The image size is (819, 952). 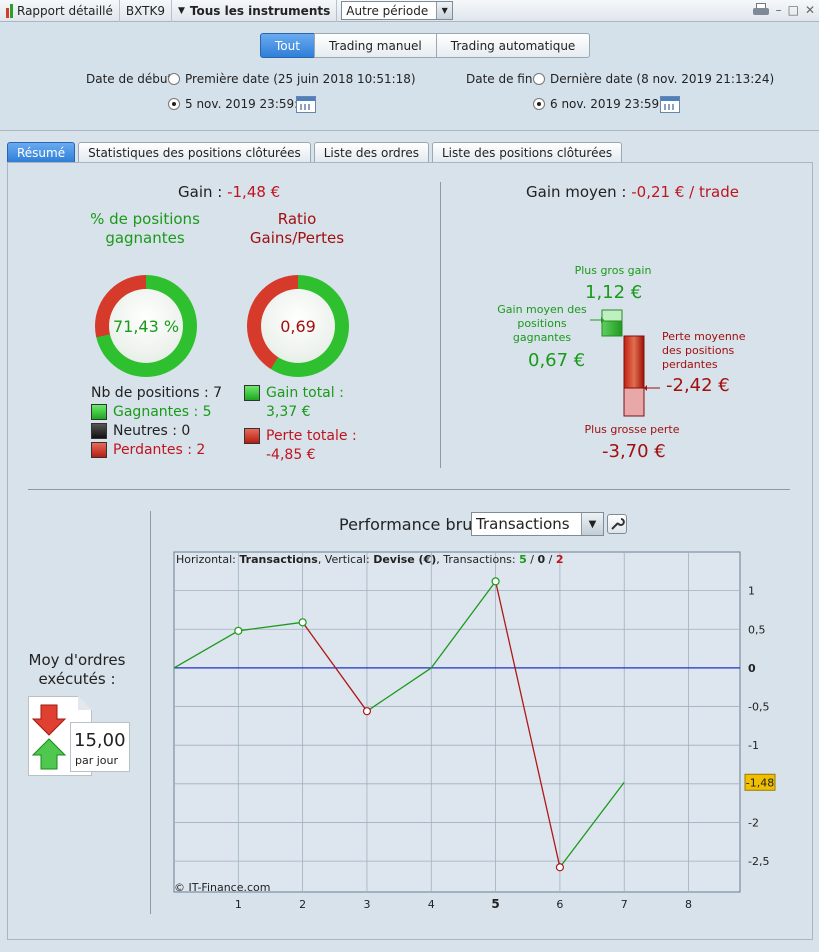 What do you see at coordinates (288, 412) in the screenshot?
I see `gain-total-value: 3,37 €` at bounding box center [288, 412].